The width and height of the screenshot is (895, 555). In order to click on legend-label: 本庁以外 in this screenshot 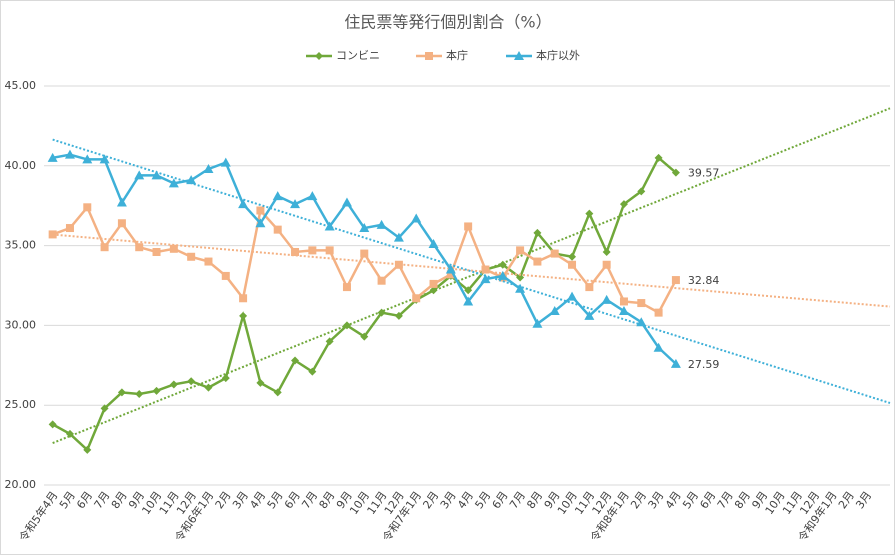, I will do `click(558, 55)`.